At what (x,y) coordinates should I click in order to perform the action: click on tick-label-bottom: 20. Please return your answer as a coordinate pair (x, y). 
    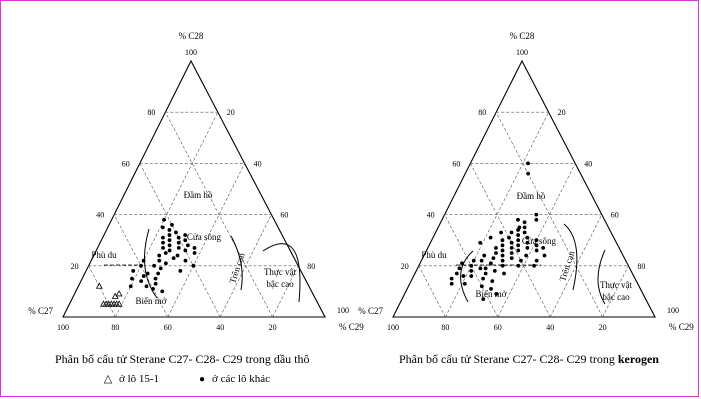
    Looking at the image, I should click on (603, 327).